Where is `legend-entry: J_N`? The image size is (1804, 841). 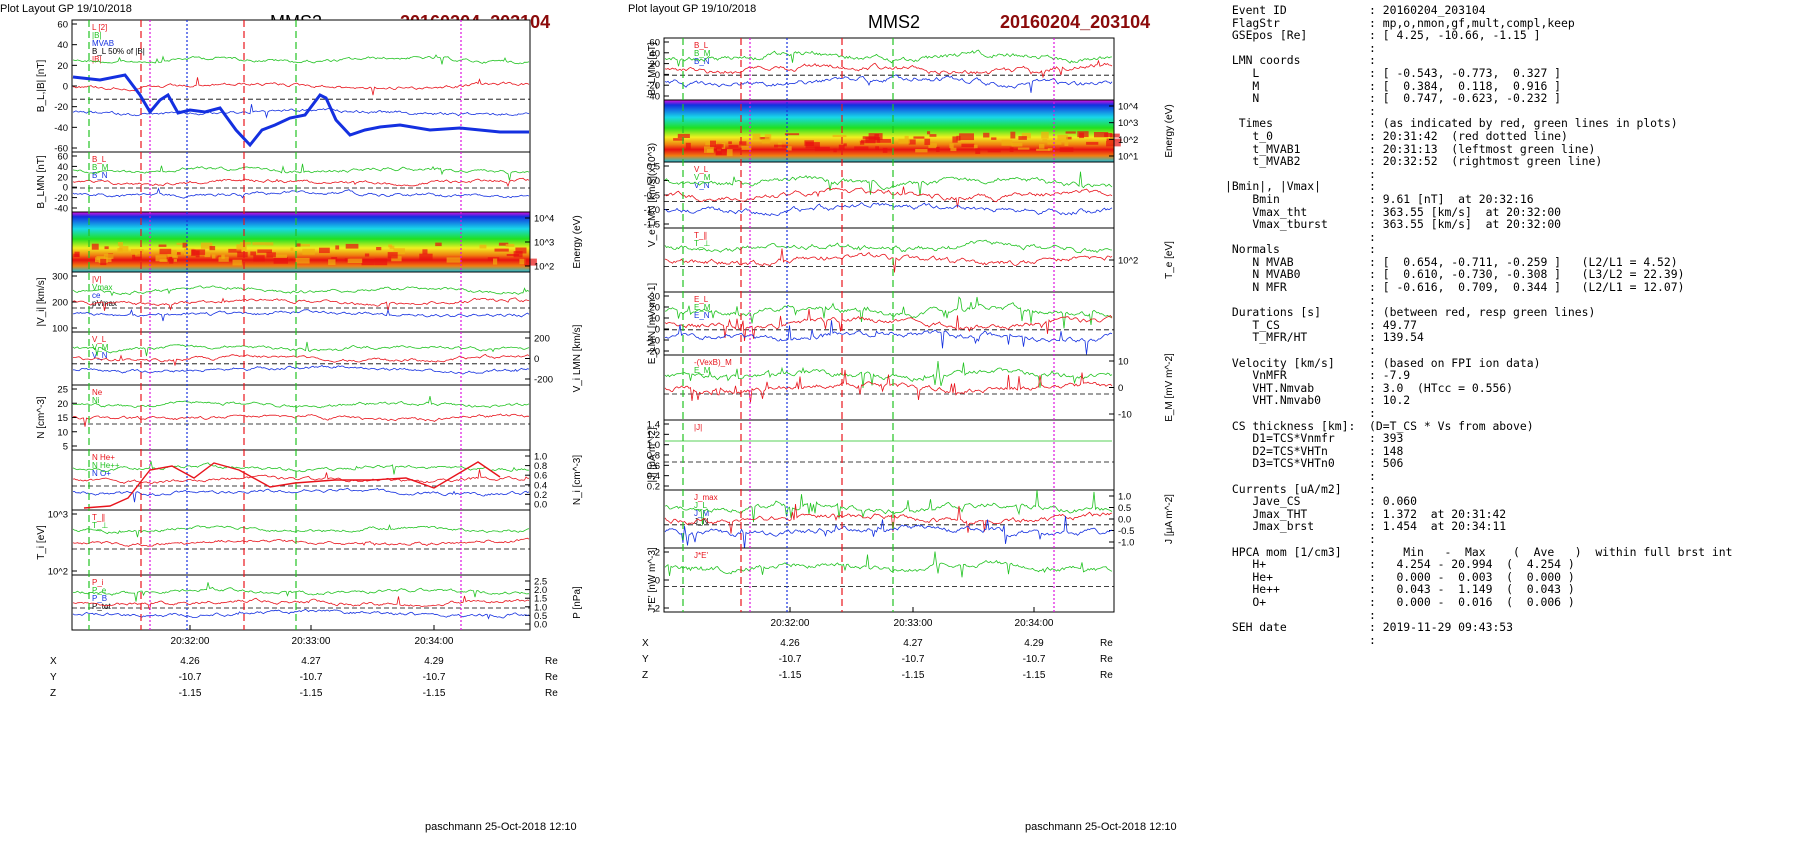 legend-entry: J_N is located at coordinates (701, 521).